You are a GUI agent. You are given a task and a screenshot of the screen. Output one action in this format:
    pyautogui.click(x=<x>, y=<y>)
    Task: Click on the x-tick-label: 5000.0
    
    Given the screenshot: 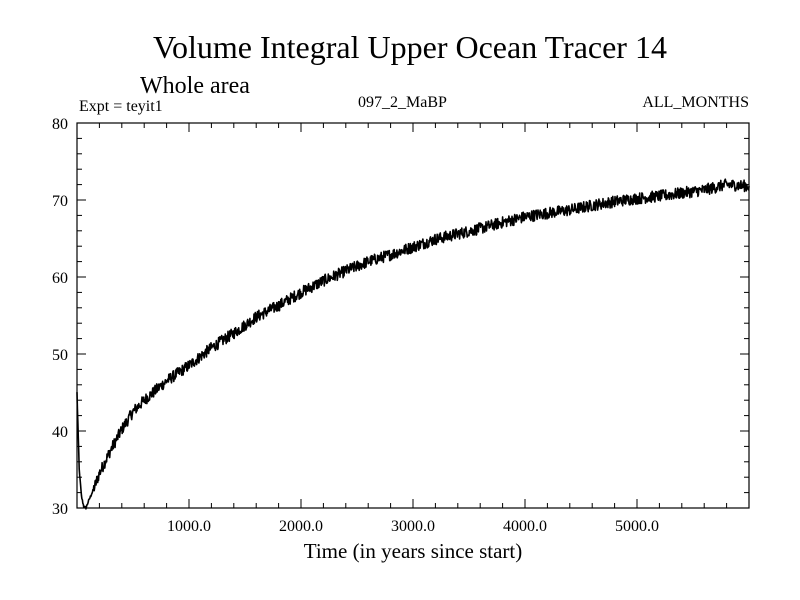 What is the action you would take?
    pyautogui.click(x=637, y=526)
    